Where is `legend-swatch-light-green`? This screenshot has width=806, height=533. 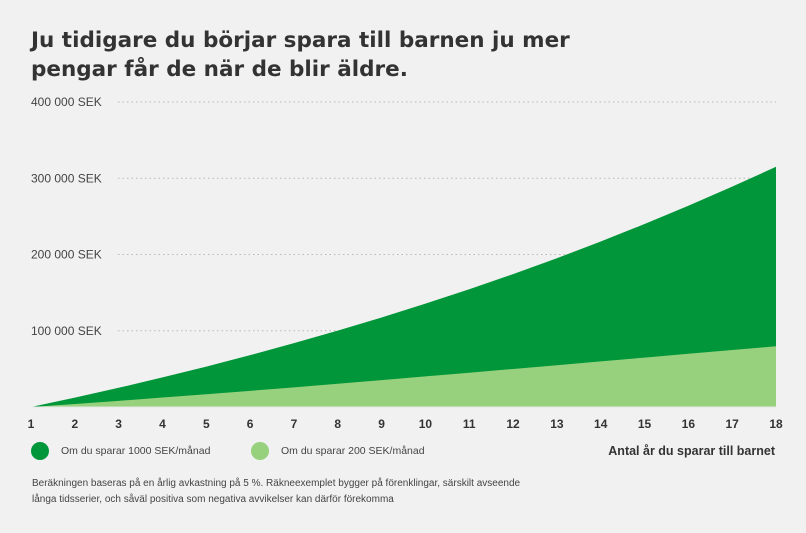
legend-swatch-light-green is located at coordinates (260, 451).